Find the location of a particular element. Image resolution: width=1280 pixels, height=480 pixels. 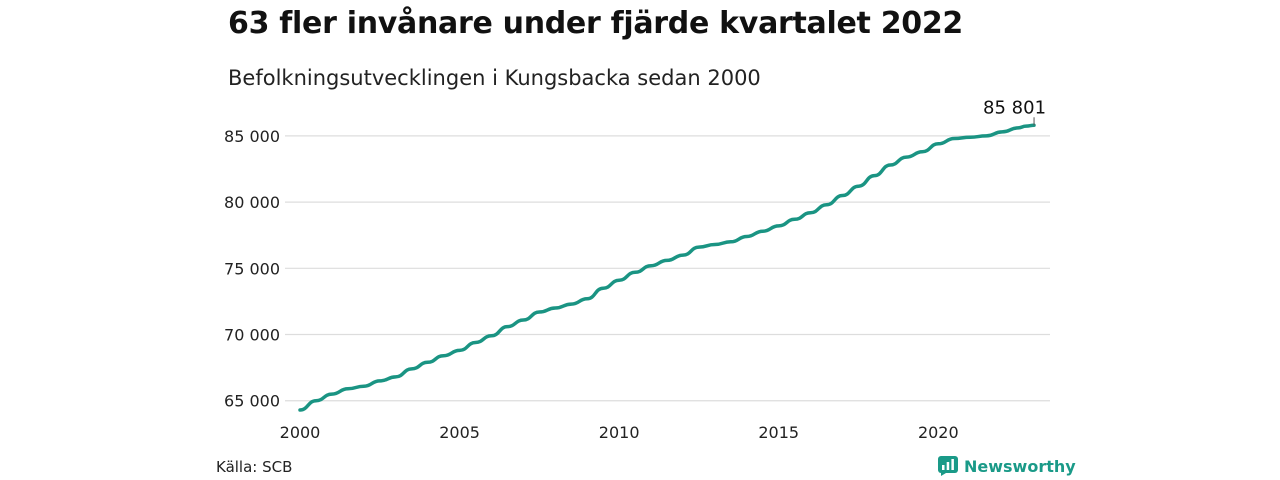

x-tick-label: 2015 is located at coordinates (778, 432).